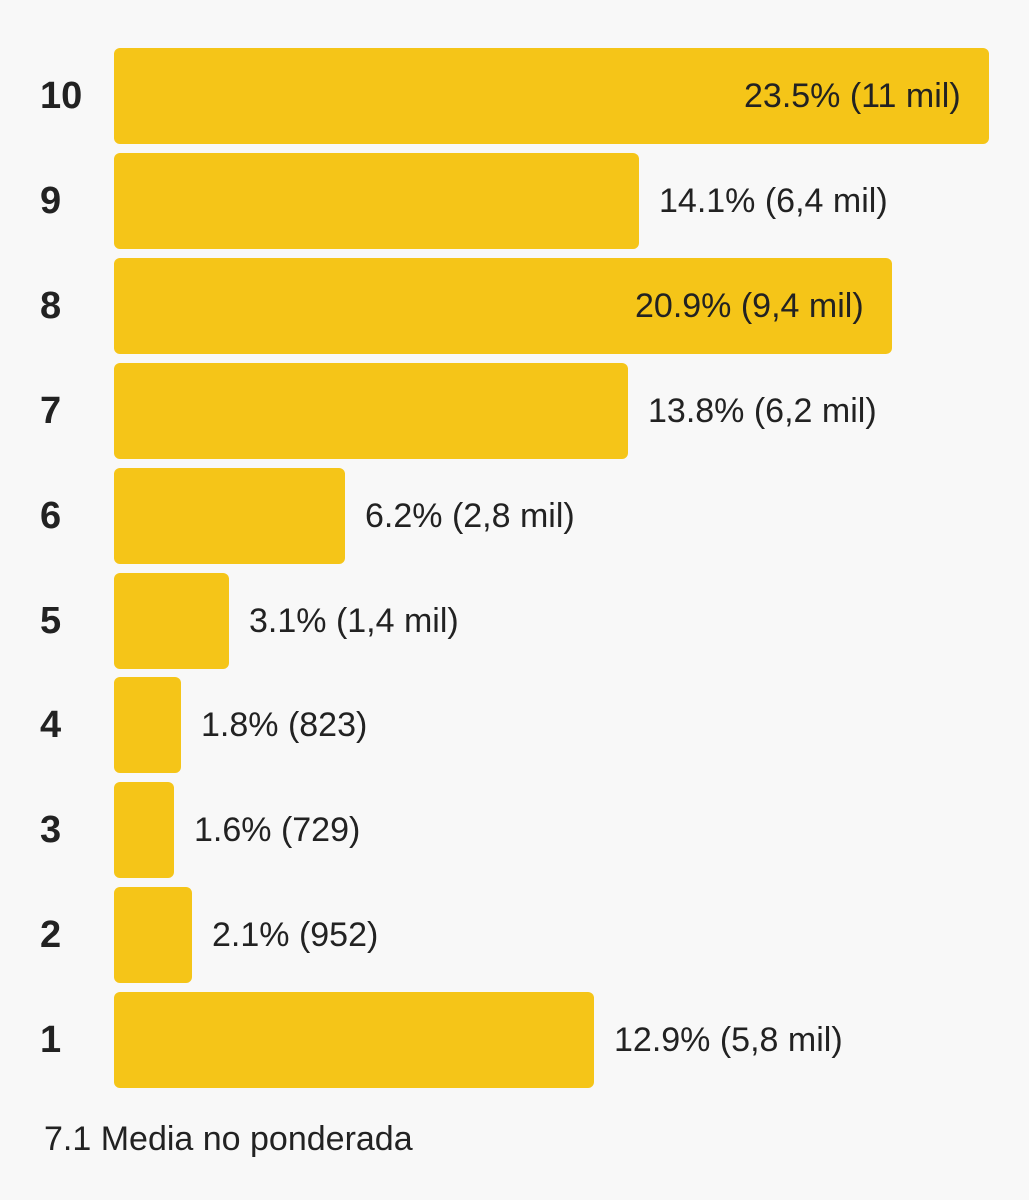 This screenshot has height=1200, width=1029. What do you see at coordinates (51, 935) in the screenshot?
I see `category-label: 2` at bounding box center [51, 935].